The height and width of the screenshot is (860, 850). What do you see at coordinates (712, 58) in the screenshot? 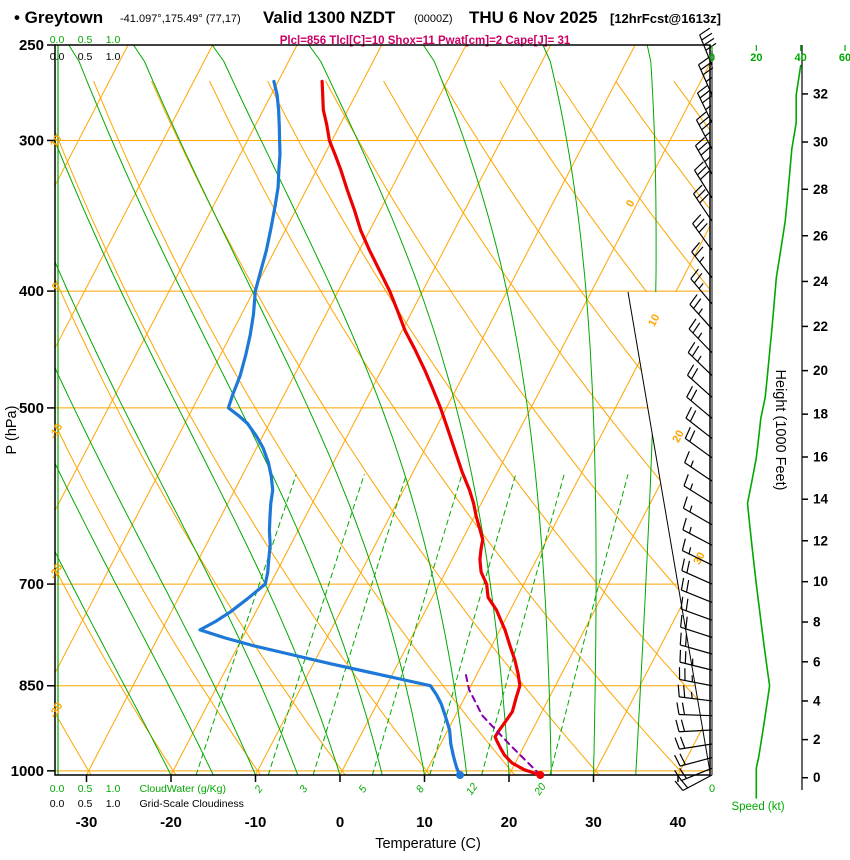
I see `speed-scale-label: 0` at bounding box center [712, 58].